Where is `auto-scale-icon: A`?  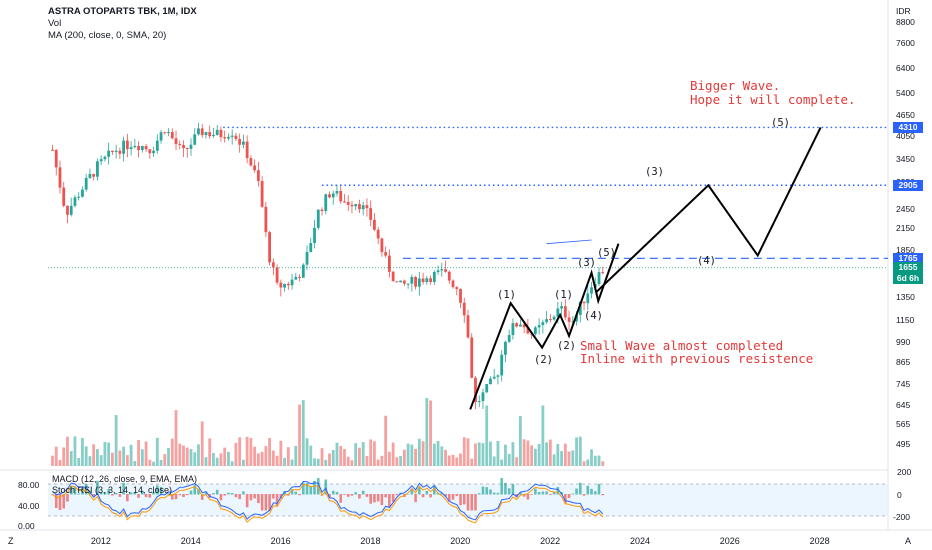 auto-scale-icon: A is located at coordinates (908, 541).